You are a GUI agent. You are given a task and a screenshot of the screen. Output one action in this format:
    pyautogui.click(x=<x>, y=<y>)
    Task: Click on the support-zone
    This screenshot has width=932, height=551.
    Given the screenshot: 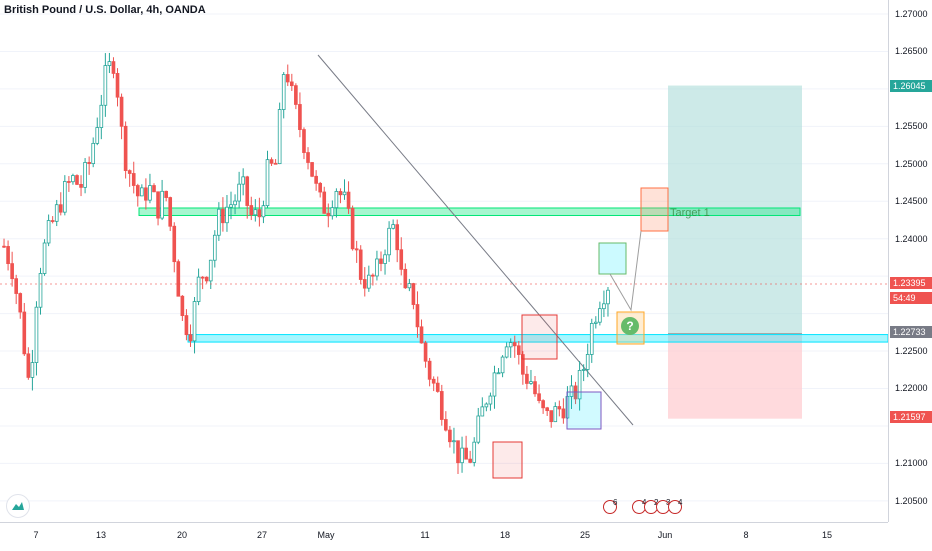 What is the action you would take?
    pyautogui.click(x=537, y=338)
    